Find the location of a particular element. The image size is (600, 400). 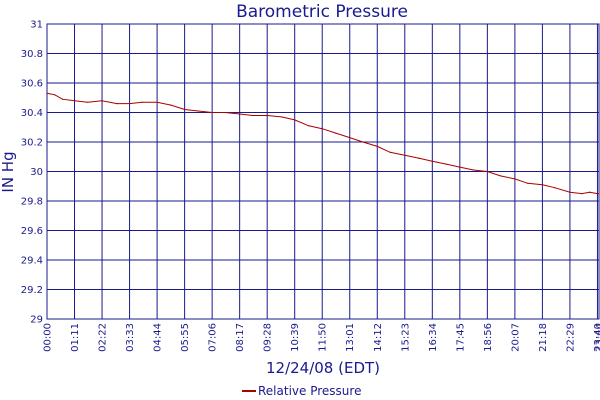

legend-label: Relative Pressure is located at coordinates (309, 391).